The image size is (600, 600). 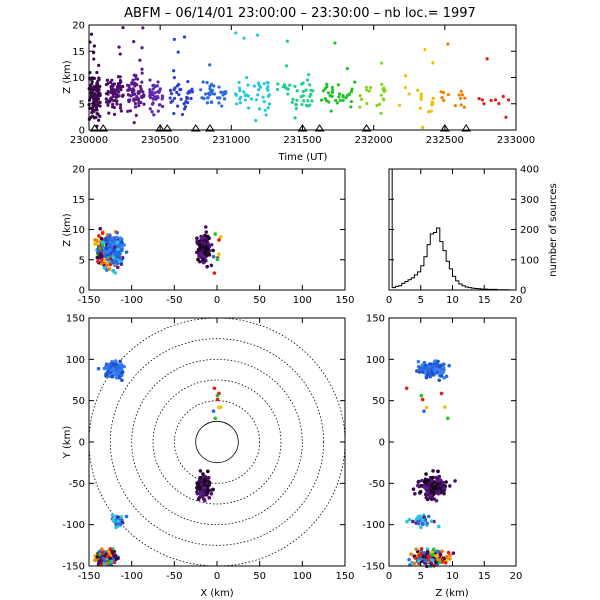 What do you see at coordinates (89, 300) in the screenshot?
I see `x-tick-label: -150` at bounding box center [89, 300].